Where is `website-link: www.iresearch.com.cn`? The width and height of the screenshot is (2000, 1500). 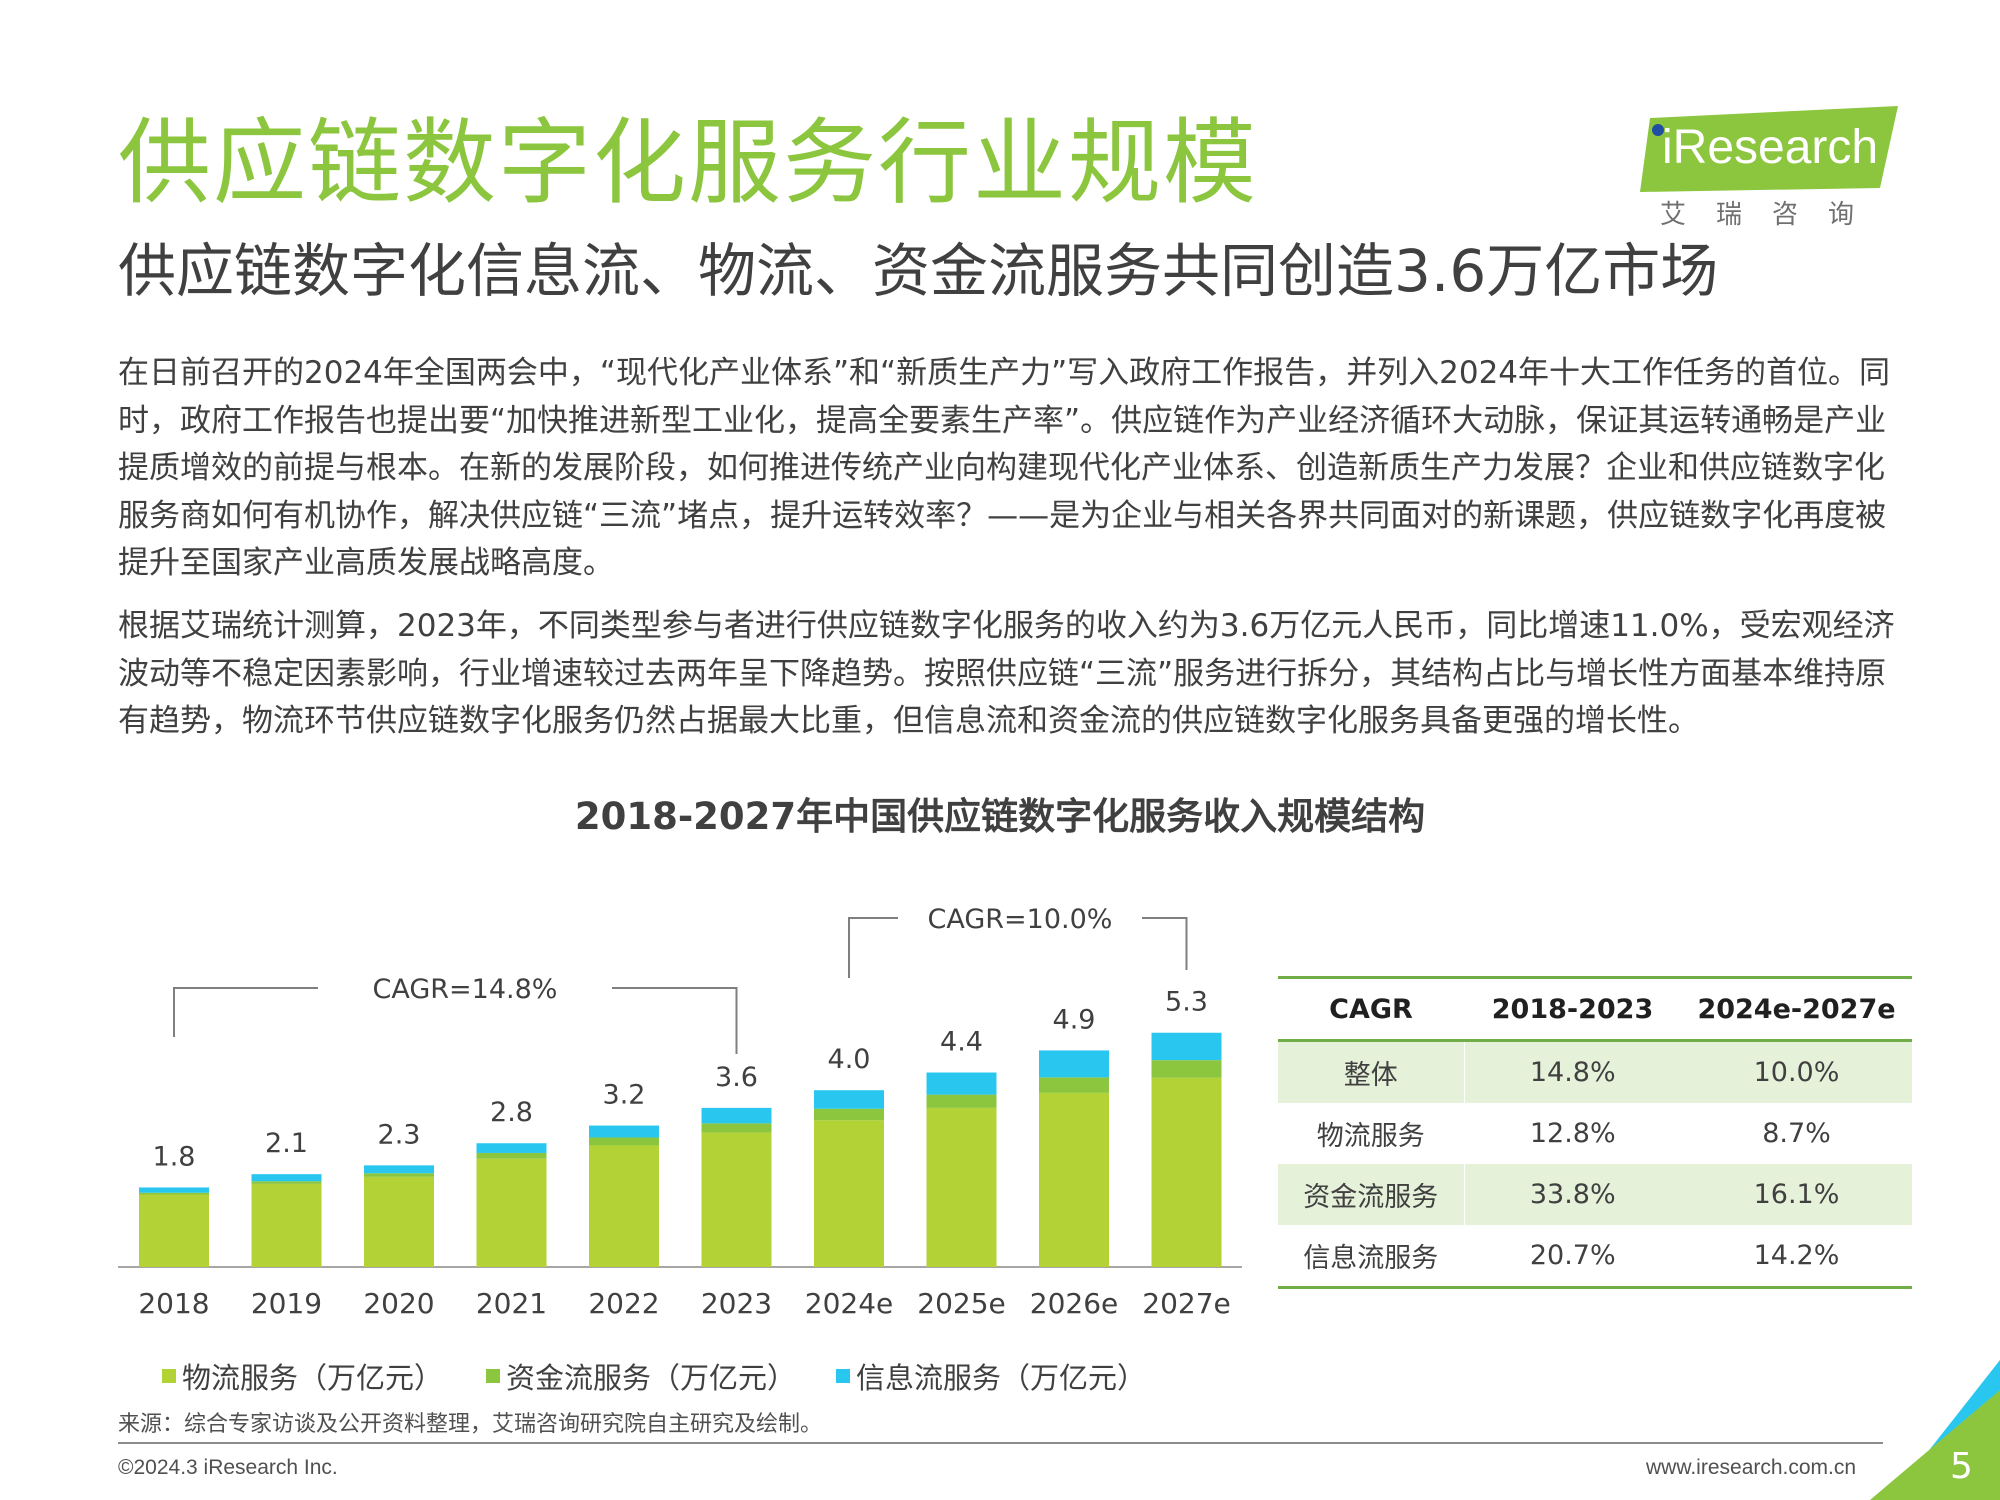 website-link: www.iresearch.com.cn is located at coordinates (1751, 1467).